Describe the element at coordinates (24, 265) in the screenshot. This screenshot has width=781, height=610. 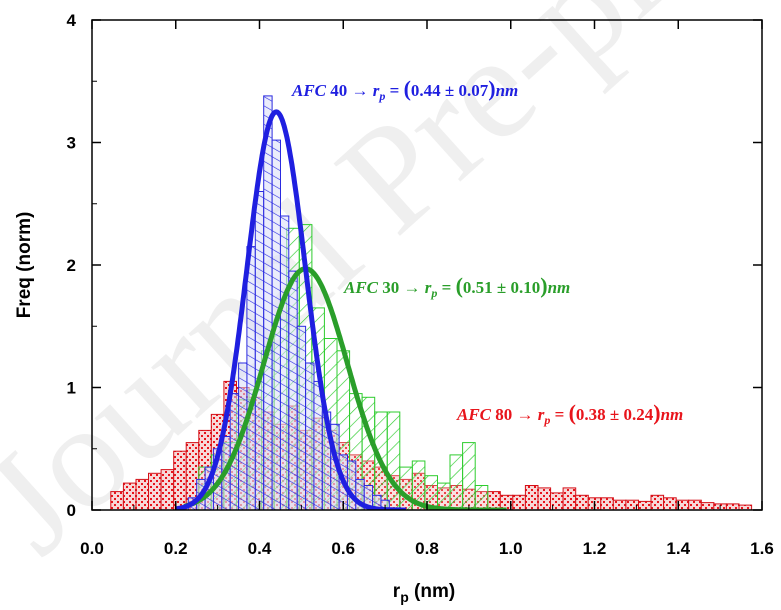
I see `y-axis-title: Freq (norm)` at that location.